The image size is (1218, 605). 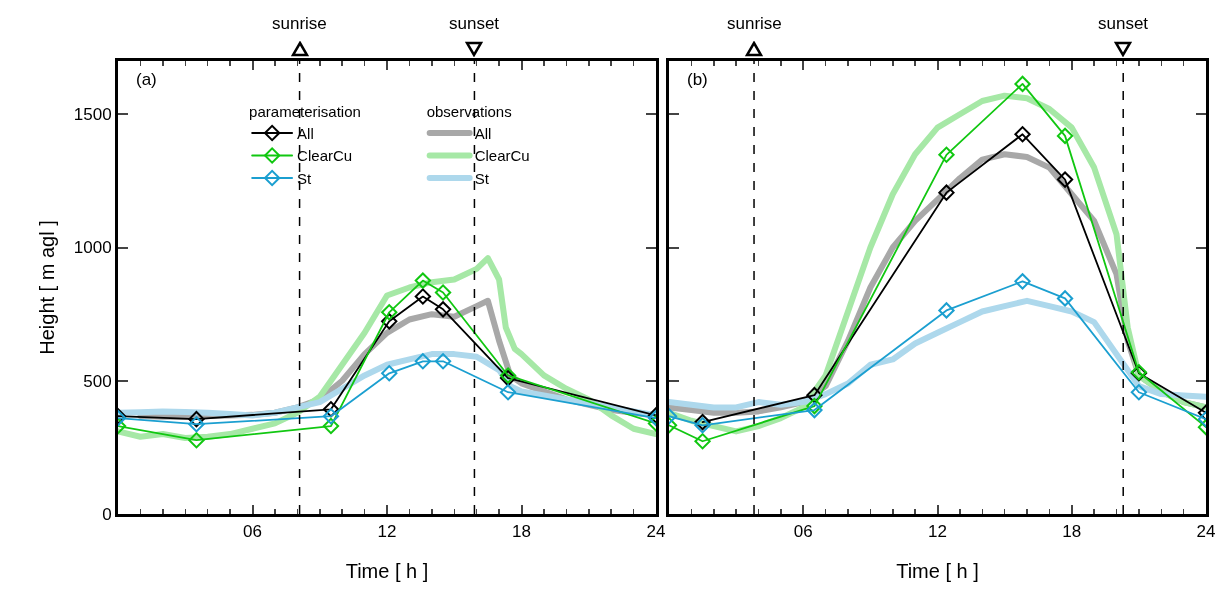 I want to click on annotation: (b), so click(x=697, y=79).